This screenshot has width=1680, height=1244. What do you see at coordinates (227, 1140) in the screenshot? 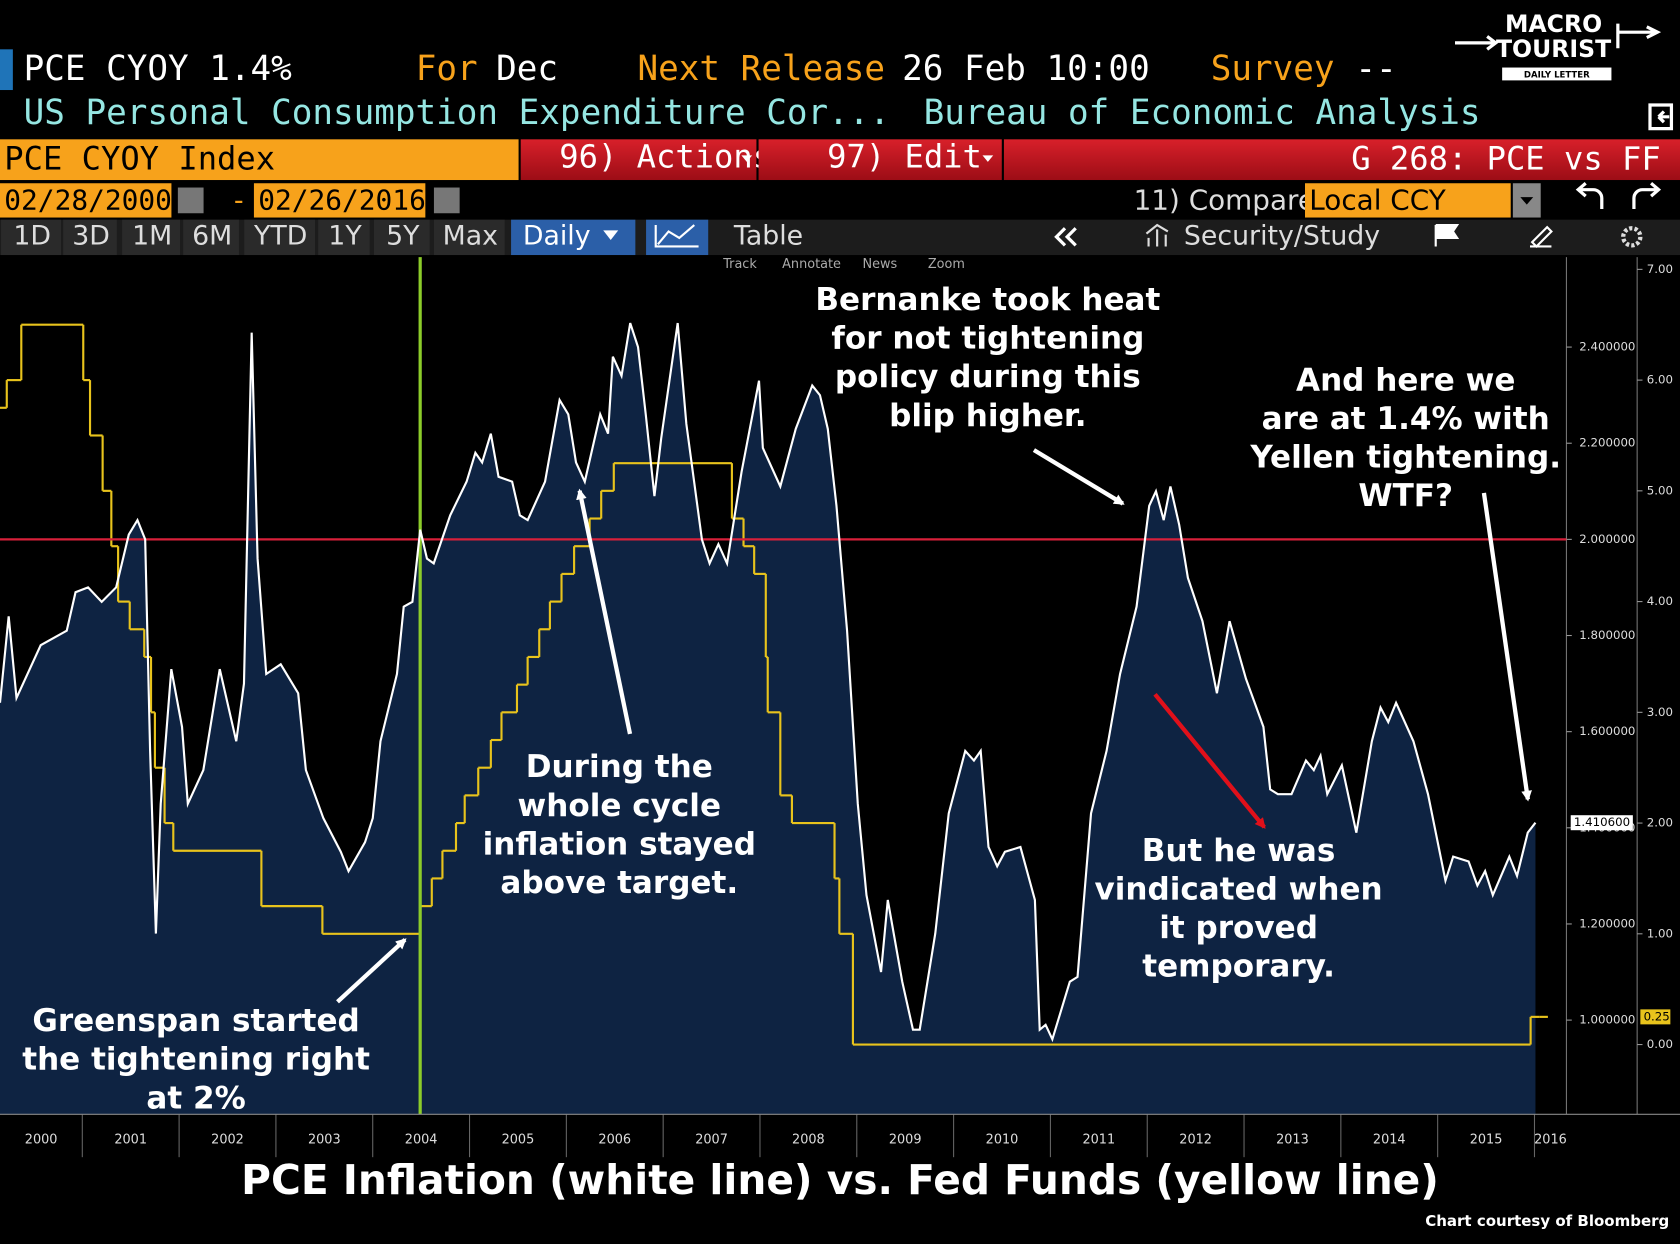
I see `x-tick-label: 2002` at bounding box center [227, 1140].